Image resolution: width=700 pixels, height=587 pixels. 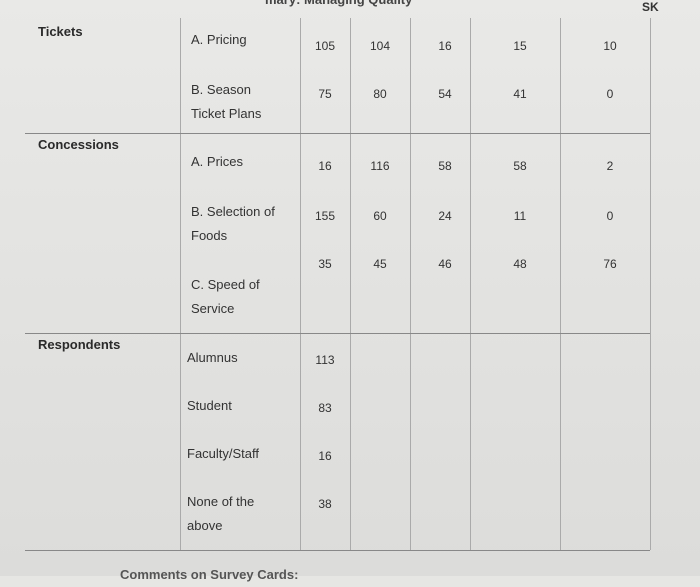 What do you see at coordinates (610, 264) in the screenshot?
I see `cell-value: 76` at bounding box center [610, 264].